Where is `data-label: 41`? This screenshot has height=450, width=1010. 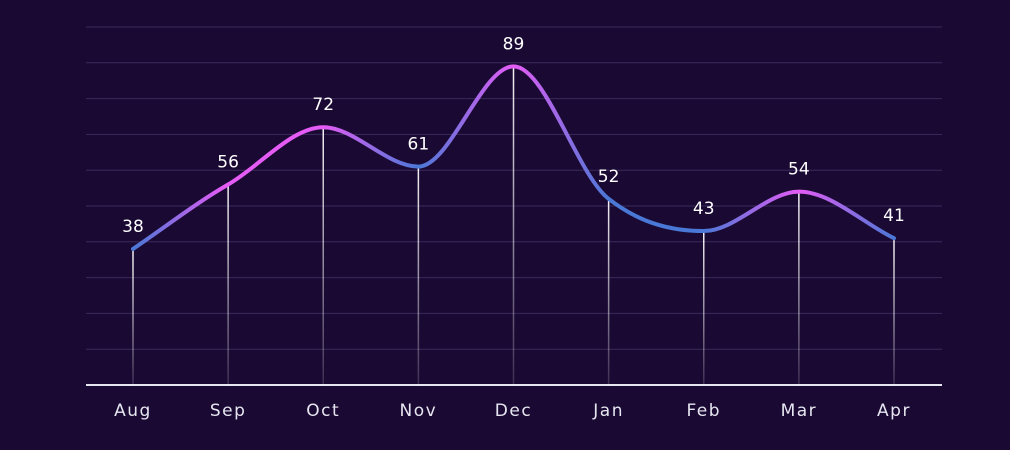
data-label: 41 is located at coordinates (894, 216).